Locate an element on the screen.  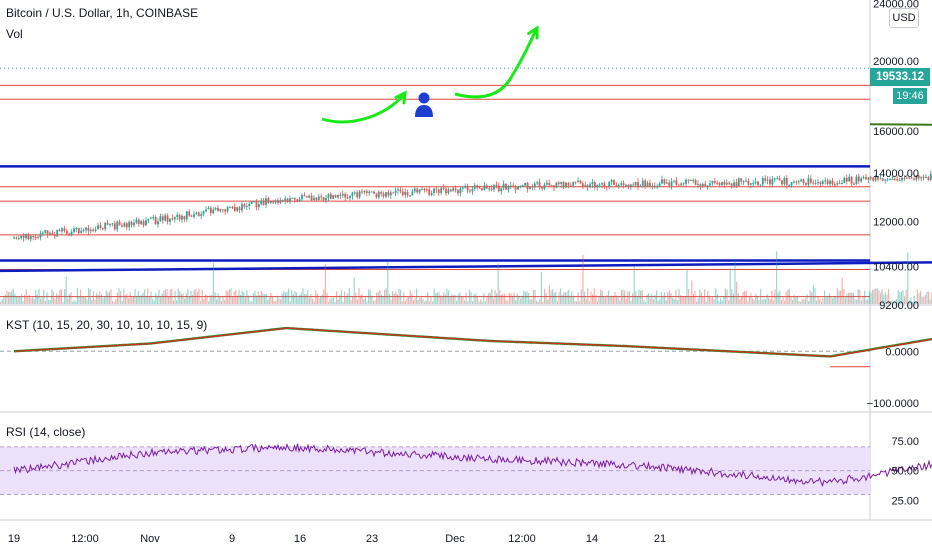
countdown-tag: 19:46 is located at coordinates (910, 96).